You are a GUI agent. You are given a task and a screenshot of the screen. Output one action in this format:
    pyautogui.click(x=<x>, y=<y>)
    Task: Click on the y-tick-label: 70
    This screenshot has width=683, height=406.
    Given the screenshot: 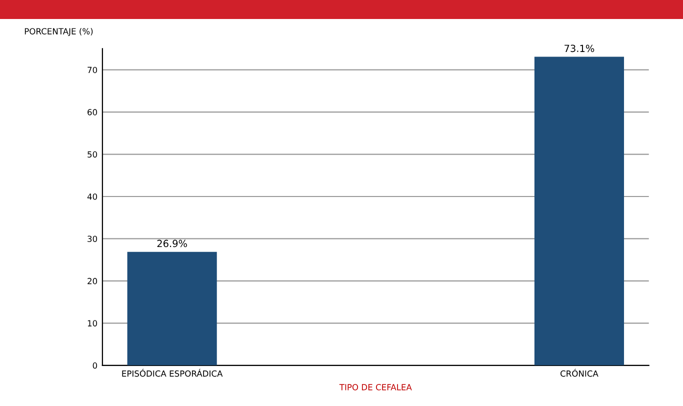 What is the action you would take?
    pyautogui.click(x=93, y=70)
    